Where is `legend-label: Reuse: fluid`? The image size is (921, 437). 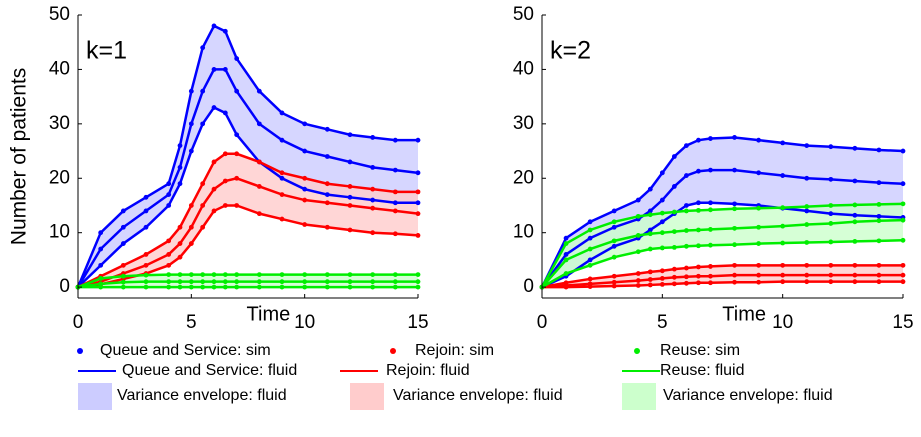 legend-label: Reuse: fluid is located at coordinates (702, 370).